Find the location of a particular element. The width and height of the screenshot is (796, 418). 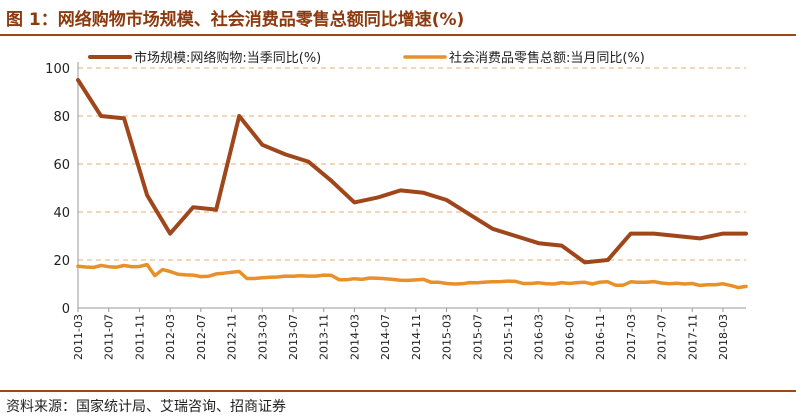

y-tick-label: 100 is located at coordinates (57, 69).